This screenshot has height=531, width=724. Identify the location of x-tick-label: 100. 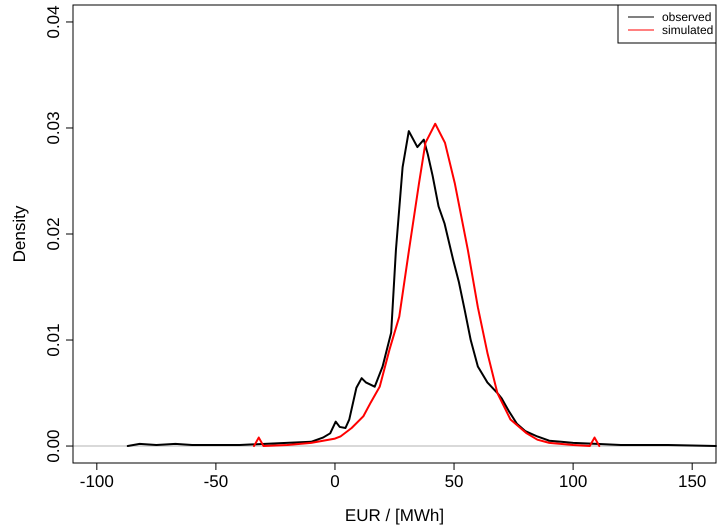
(573, 481).